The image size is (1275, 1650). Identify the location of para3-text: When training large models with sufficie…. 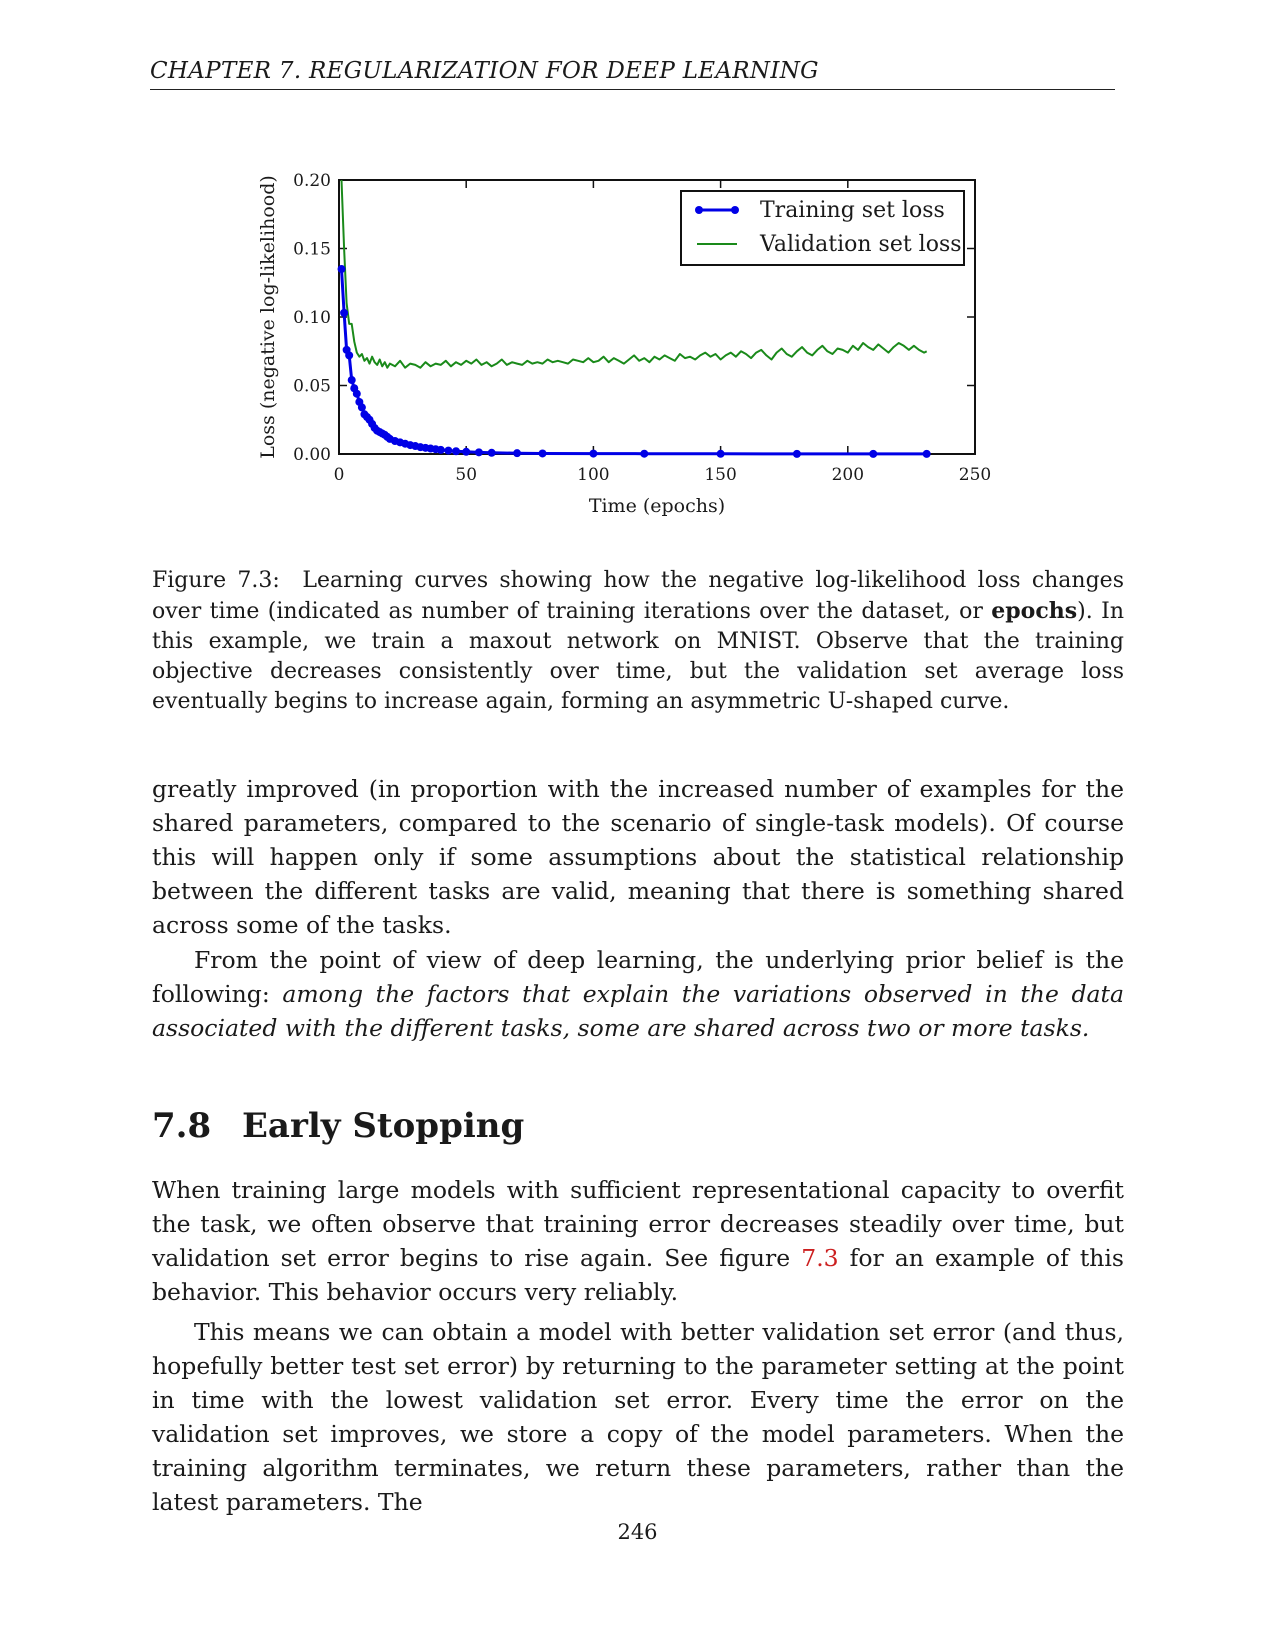
(638, 1224).